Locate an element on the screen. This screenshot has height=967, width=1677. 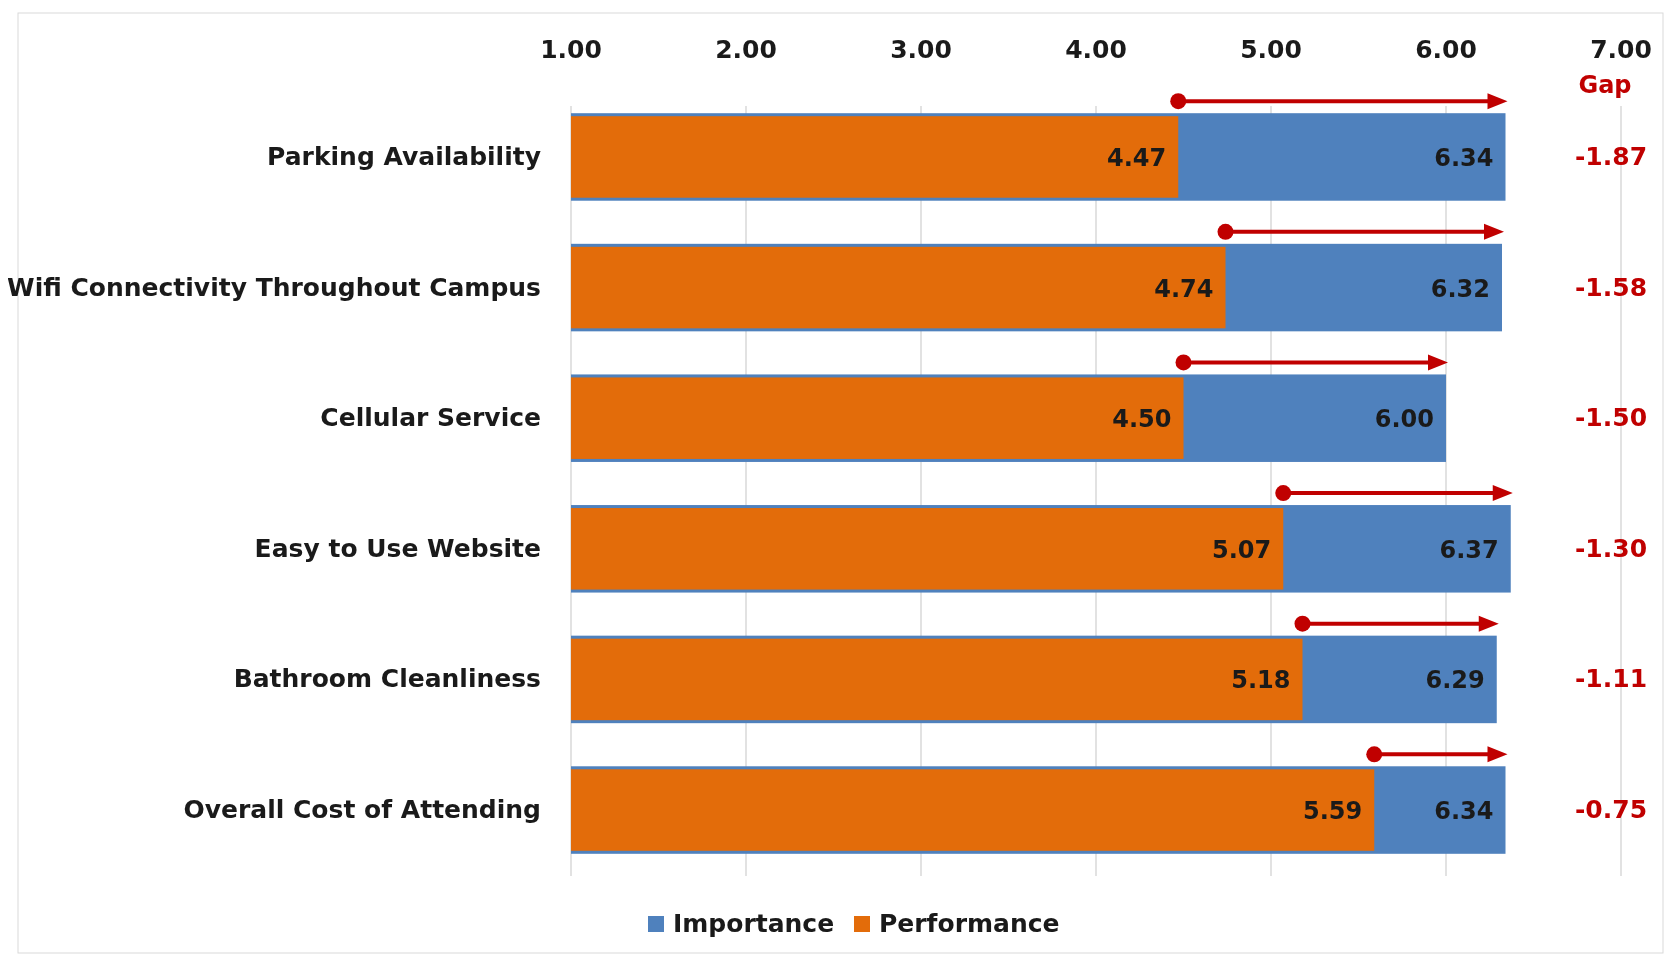
x-tick-label: 7.00 is located at coordinates (1621, 49).